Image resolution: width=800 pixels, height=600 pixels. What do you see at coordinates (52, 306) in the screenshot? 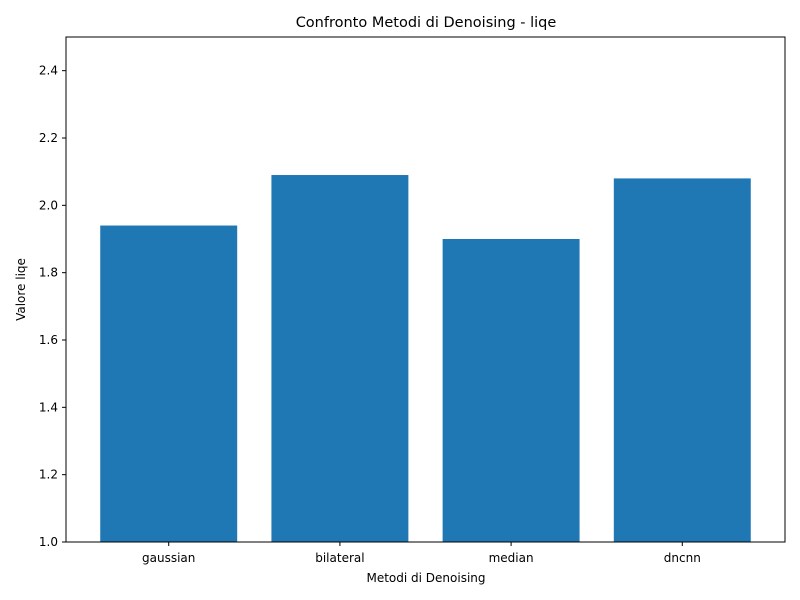
I see `y-axis-ticks: 1.0 1.2 1.4 1.6 1.8 2.0 2.2 2.4` at bounding box center [52, 306].